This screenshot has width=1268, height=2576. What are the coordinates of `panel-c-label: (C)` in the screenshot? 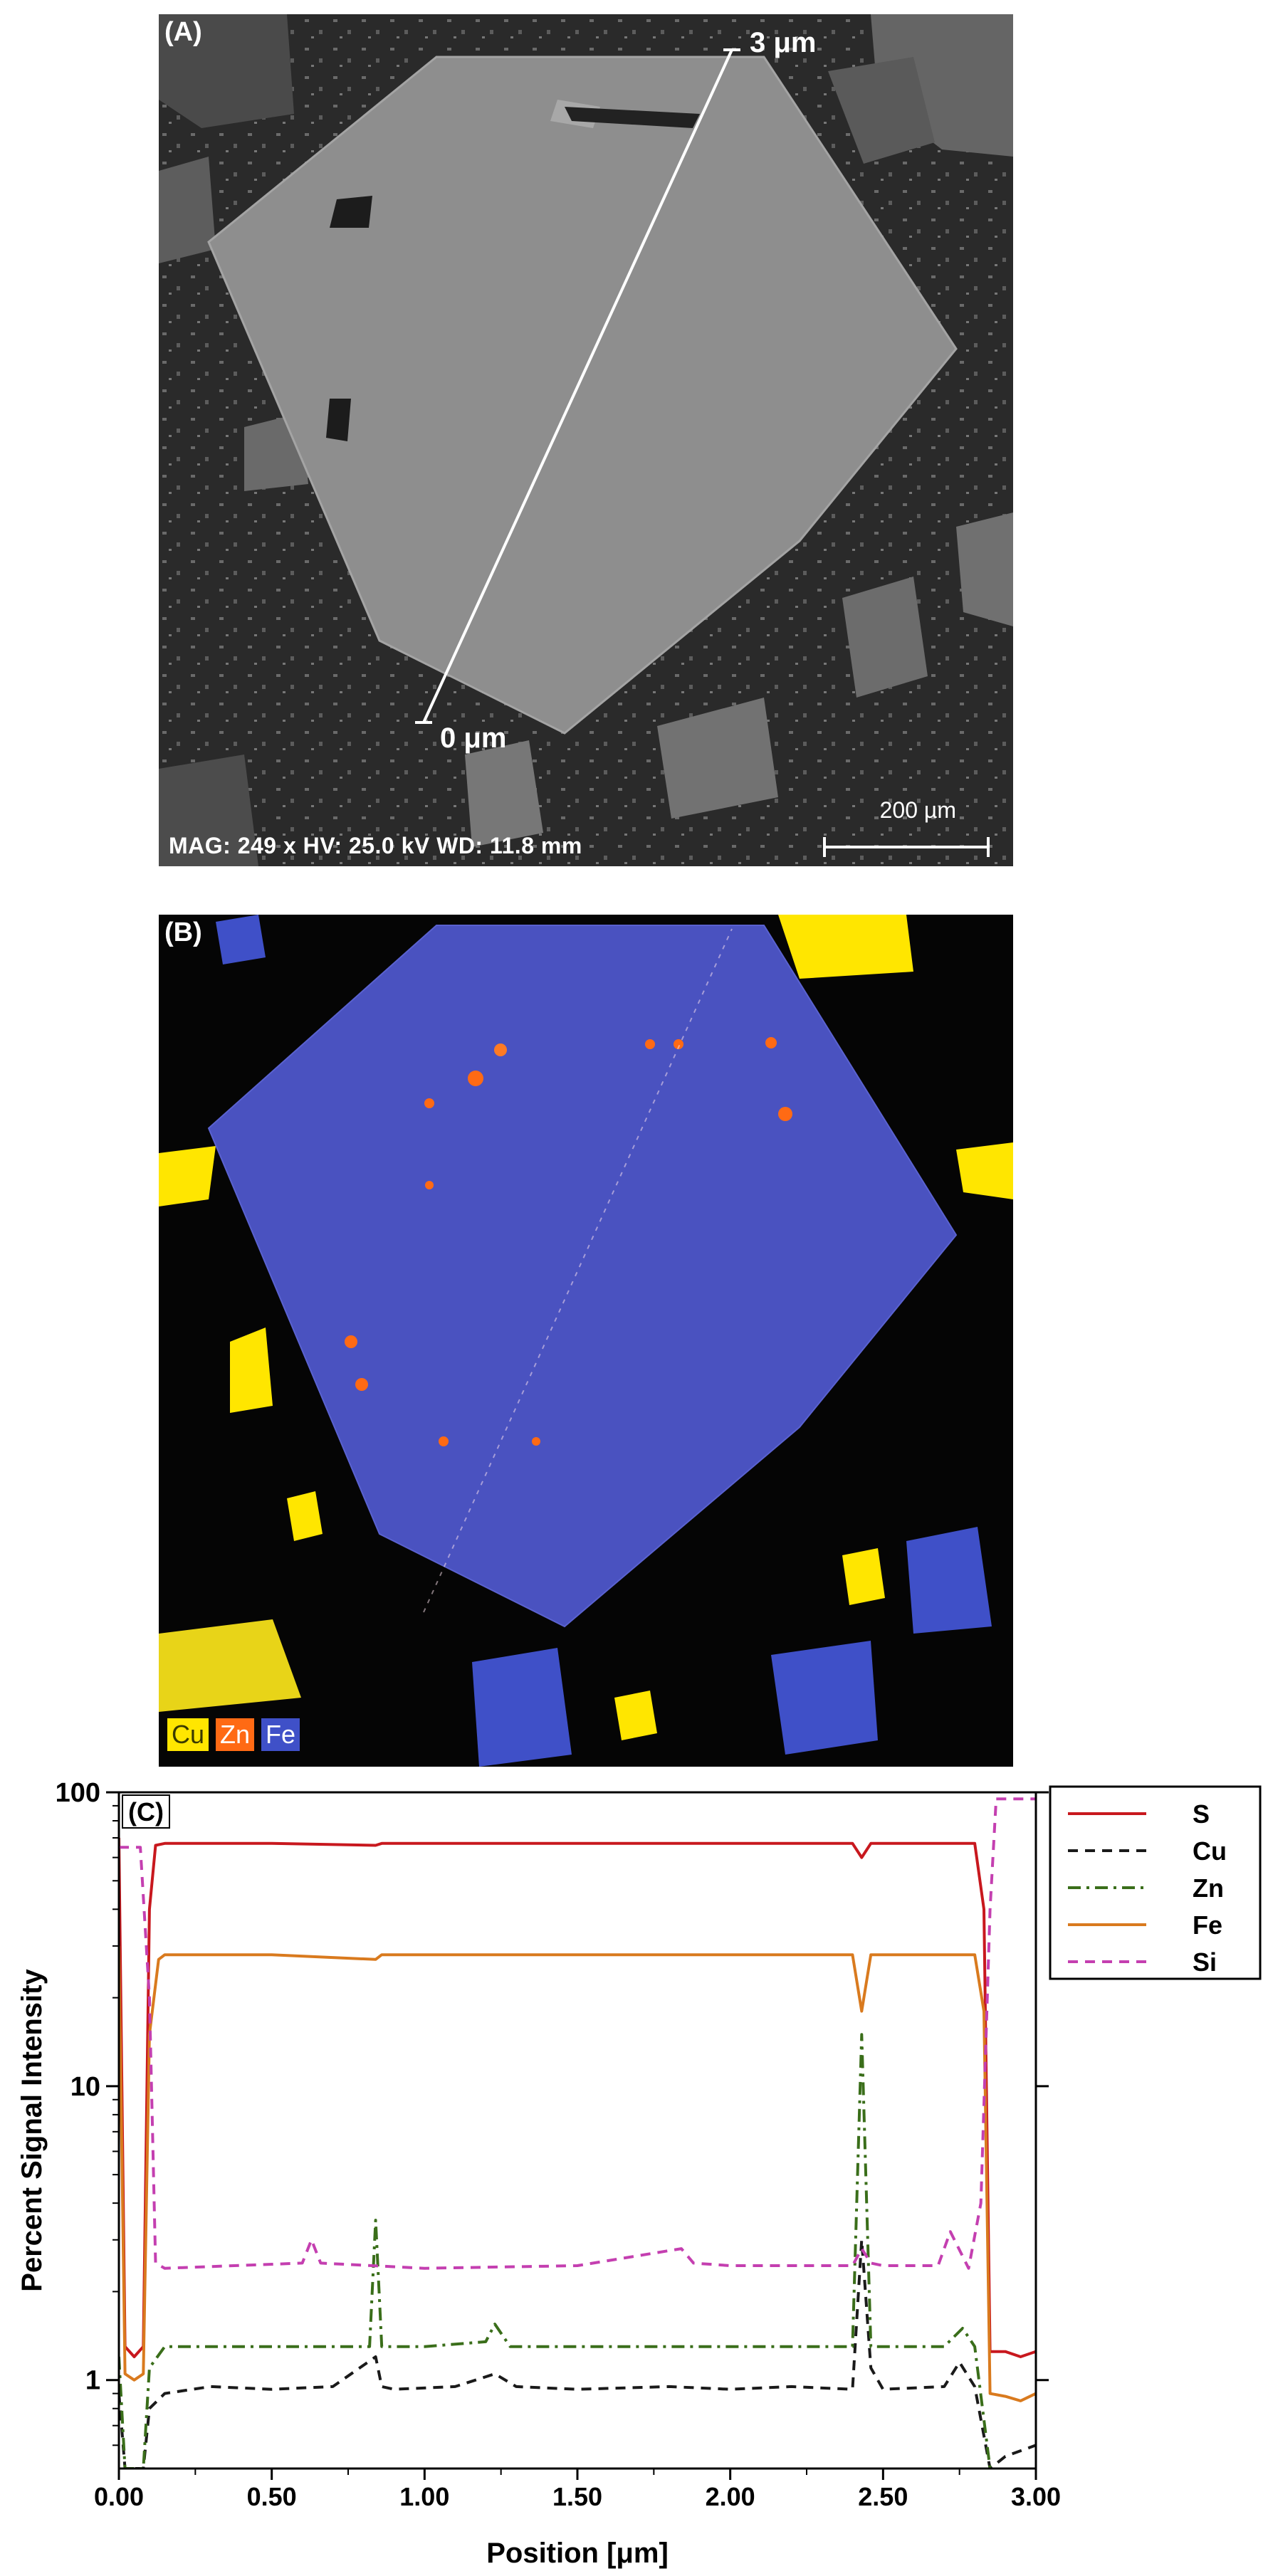 It's located at (146, 1811).